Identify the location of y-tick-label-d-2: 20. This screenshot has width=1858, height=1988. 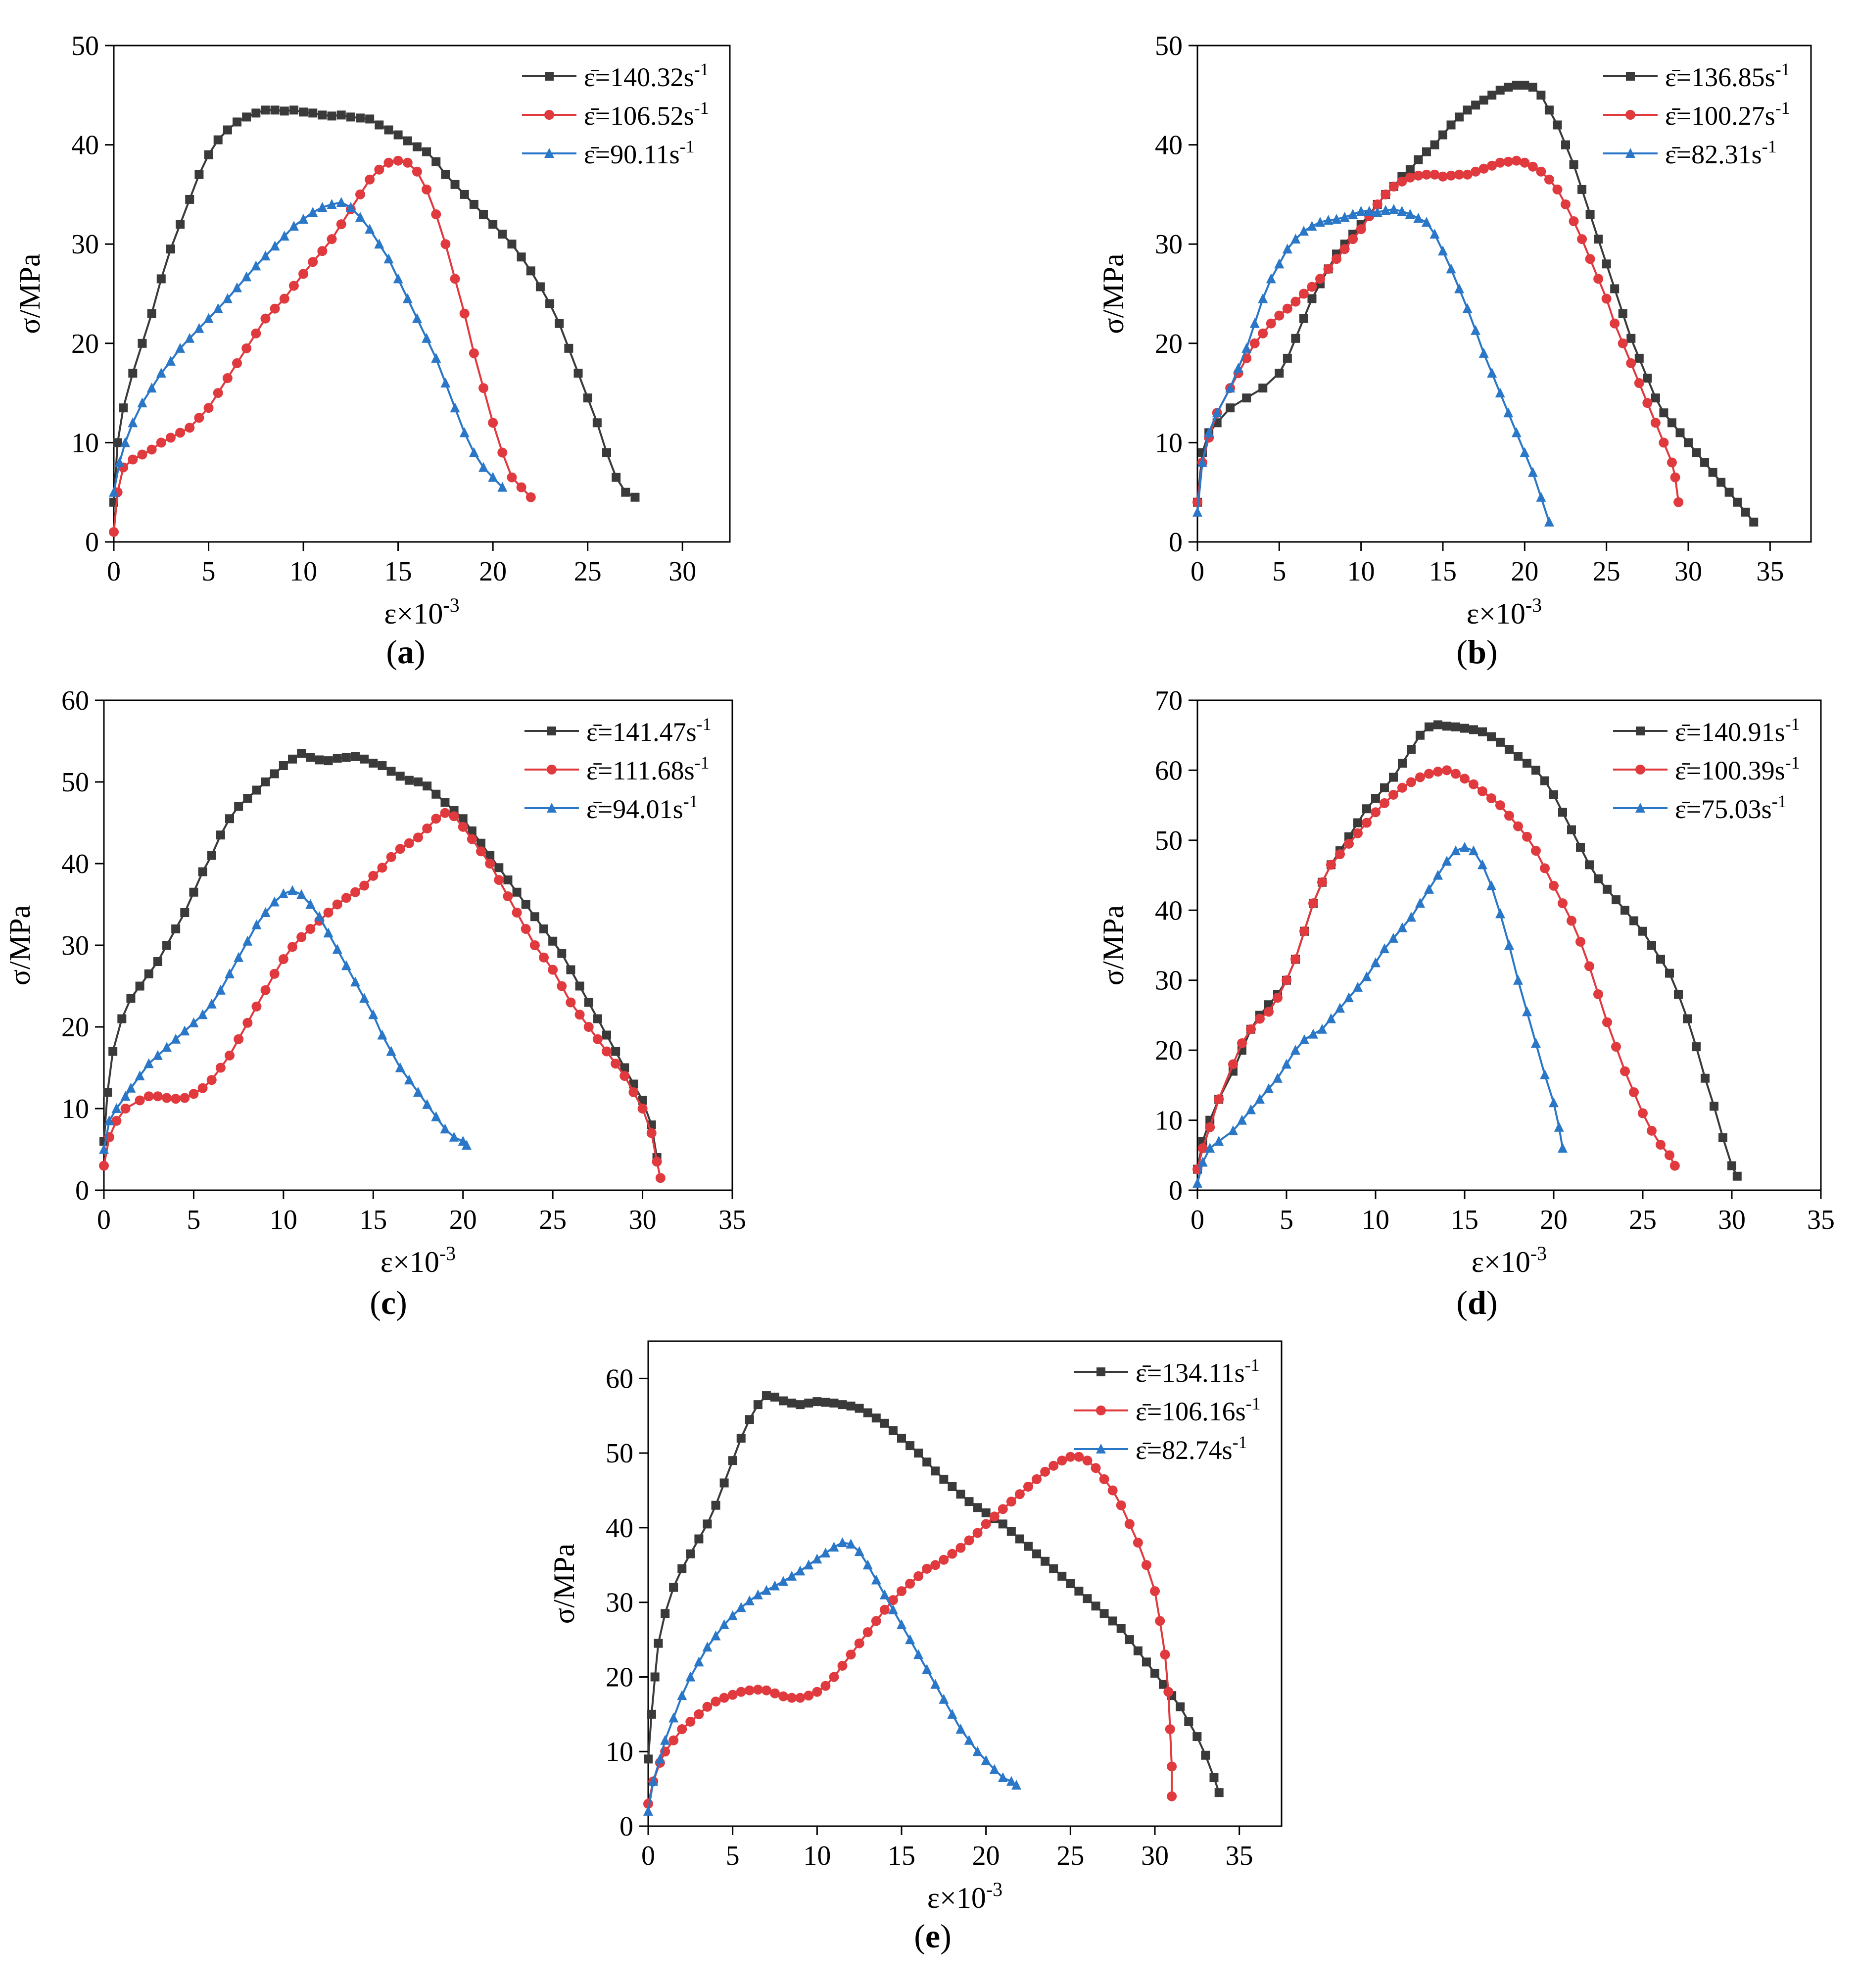
(1169, 1050).